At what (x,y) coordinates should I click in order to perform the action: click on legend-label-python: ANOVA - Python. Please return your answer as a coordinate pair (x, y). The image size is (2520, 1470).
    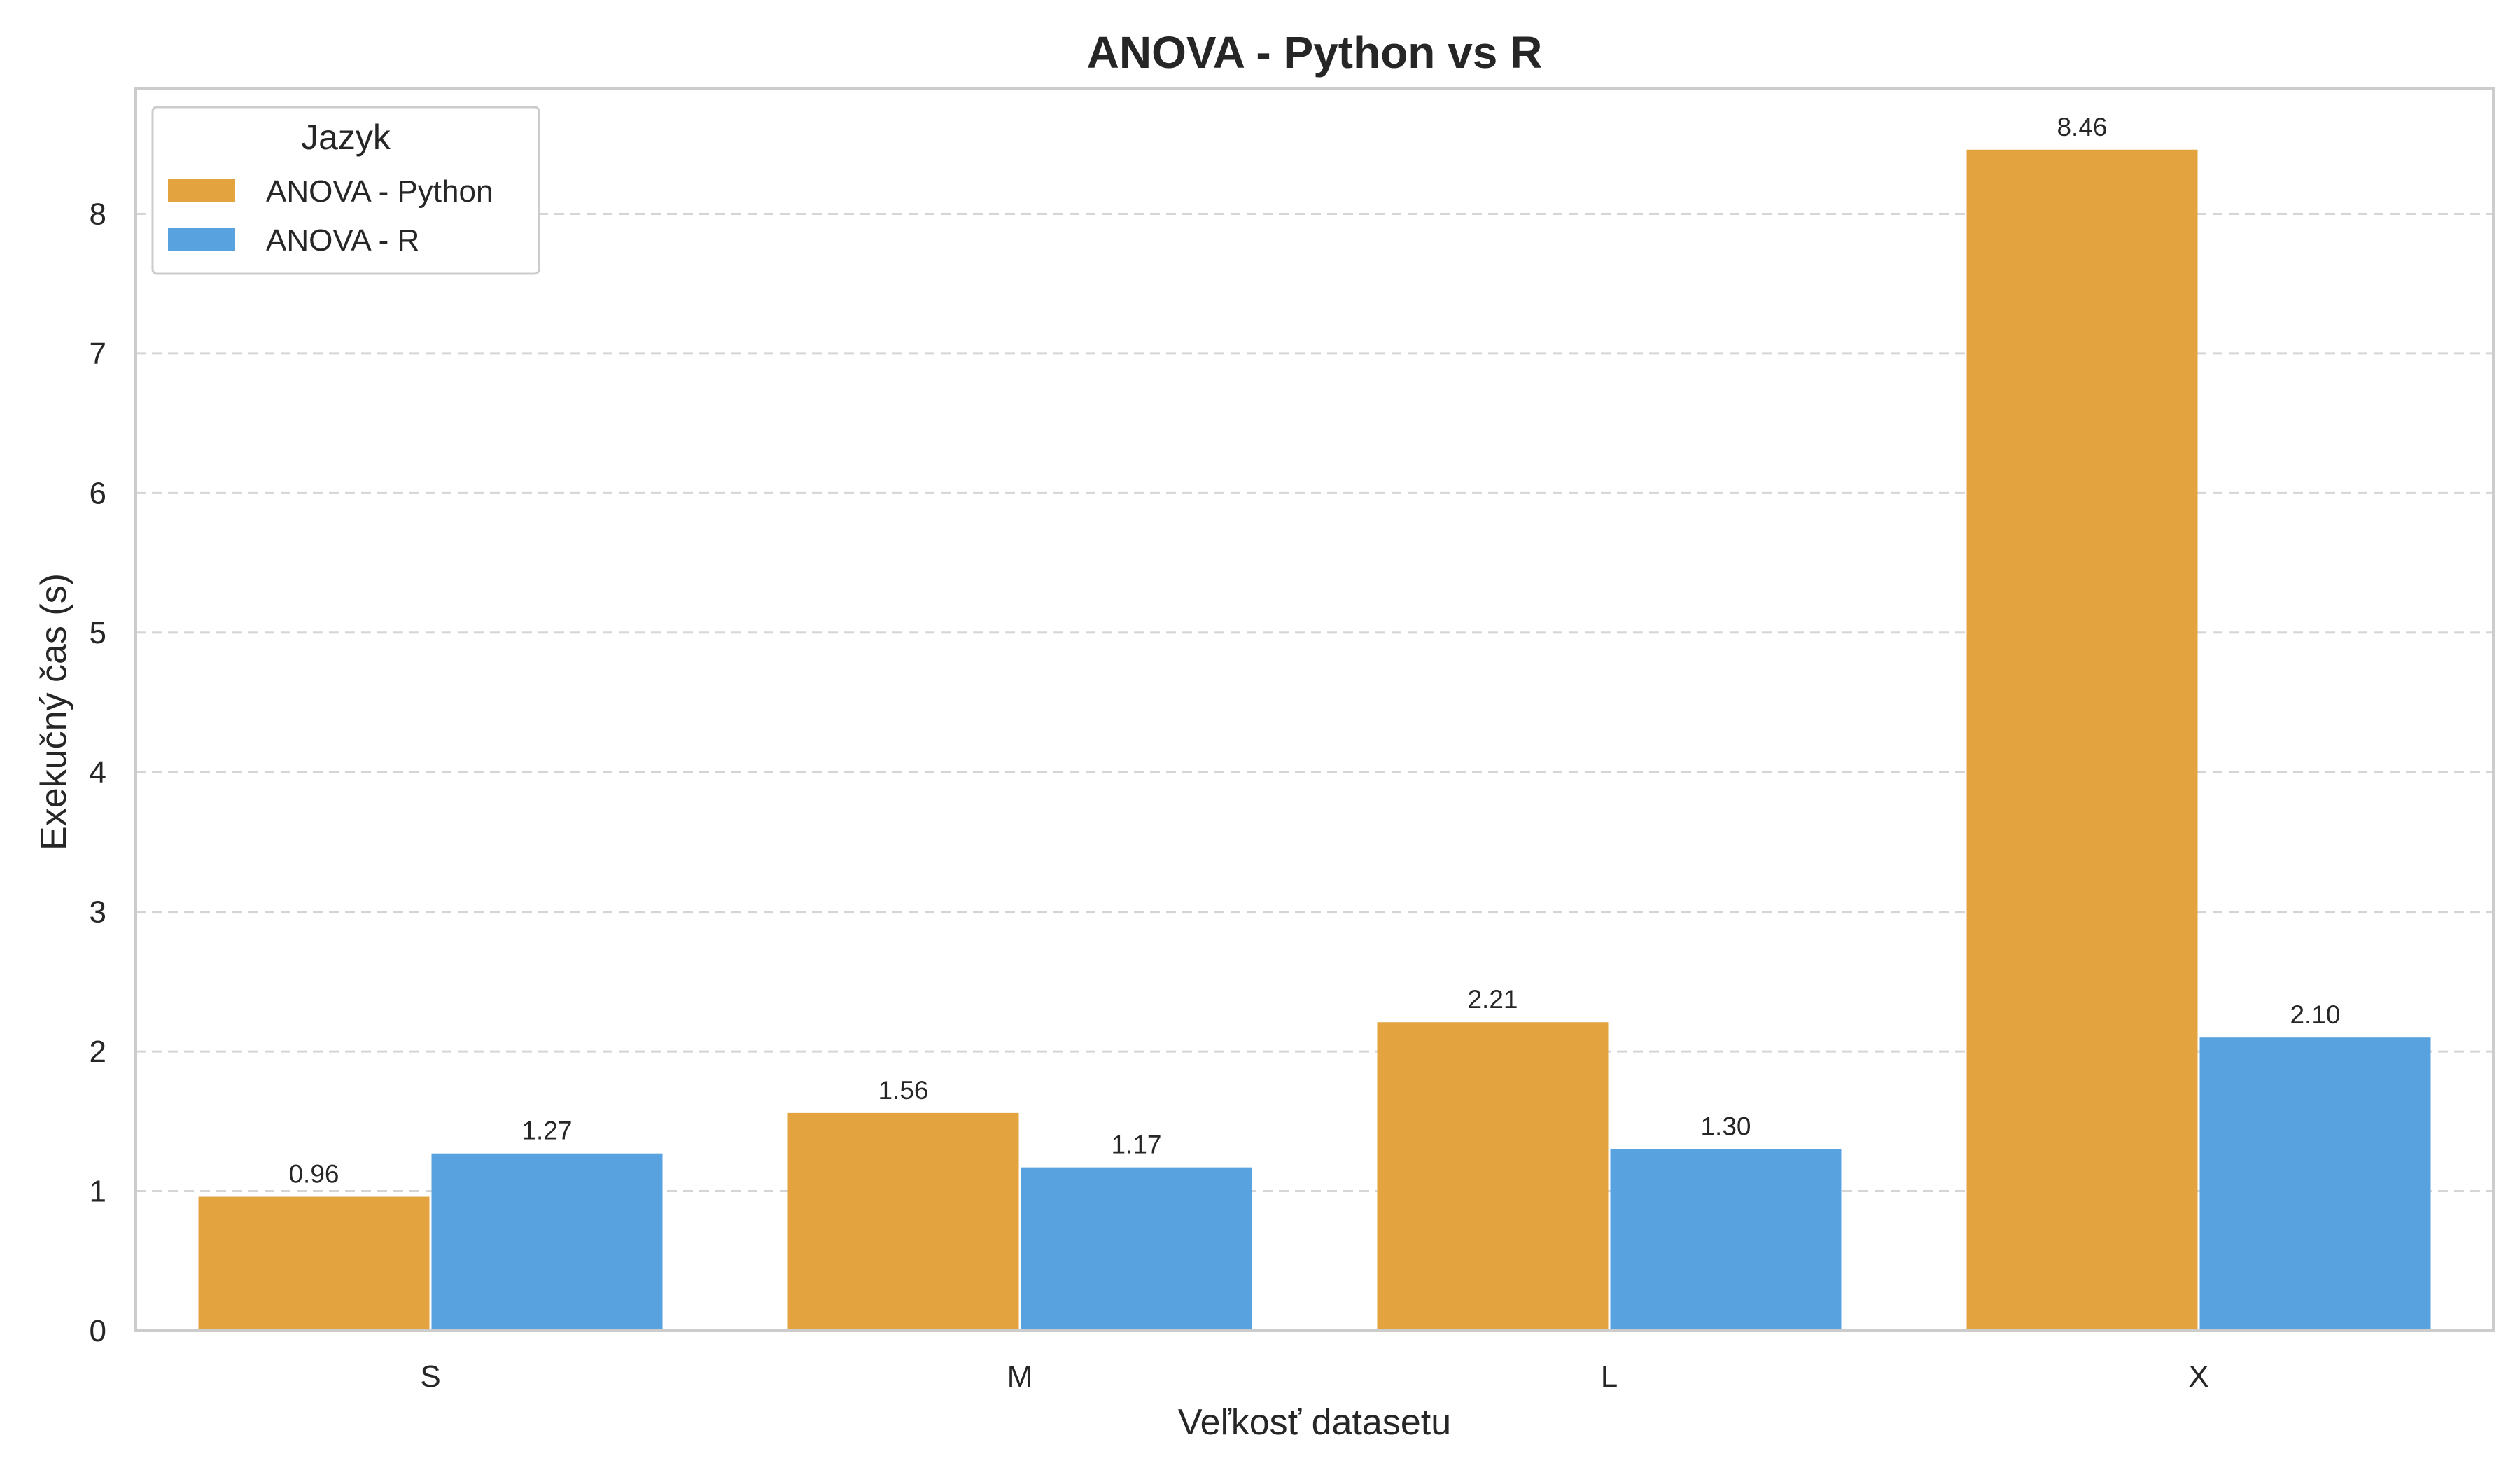
    Looking at the image, I should click on (379, 191).